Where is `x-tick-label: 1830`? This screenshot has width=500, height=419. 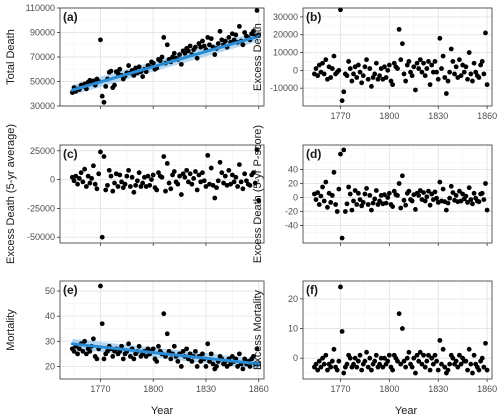
x-tick-label: 1830 is located at coordinates (206, 389).